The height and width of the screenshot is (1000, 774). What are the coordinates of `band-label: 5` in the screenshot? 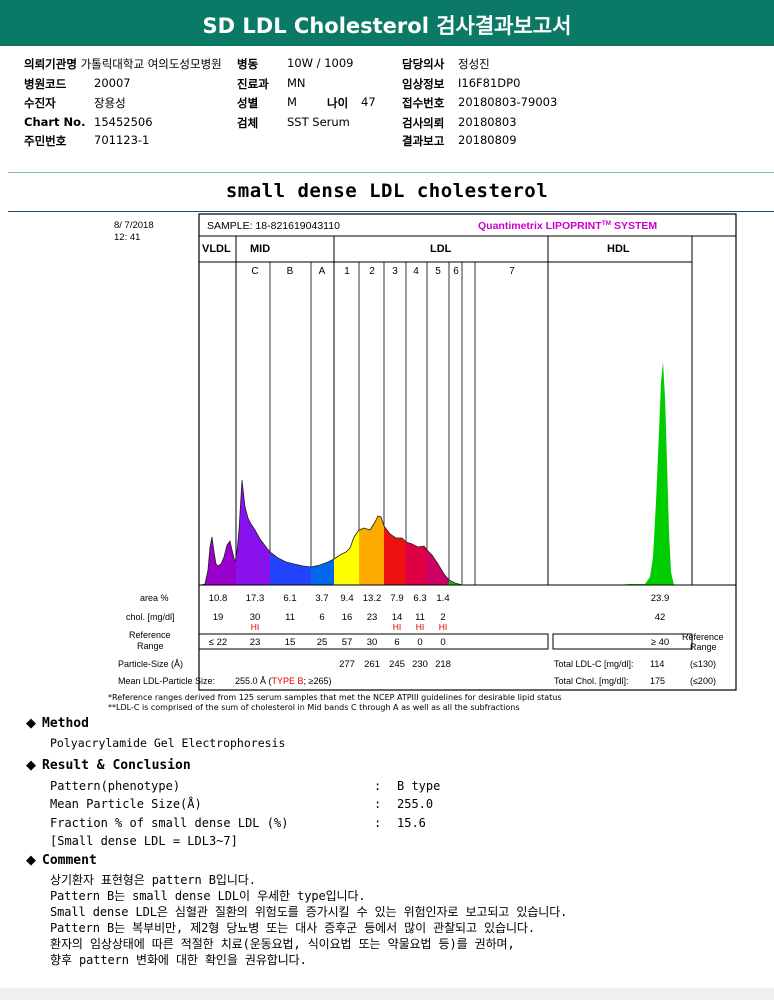 It's located at (438, 271).